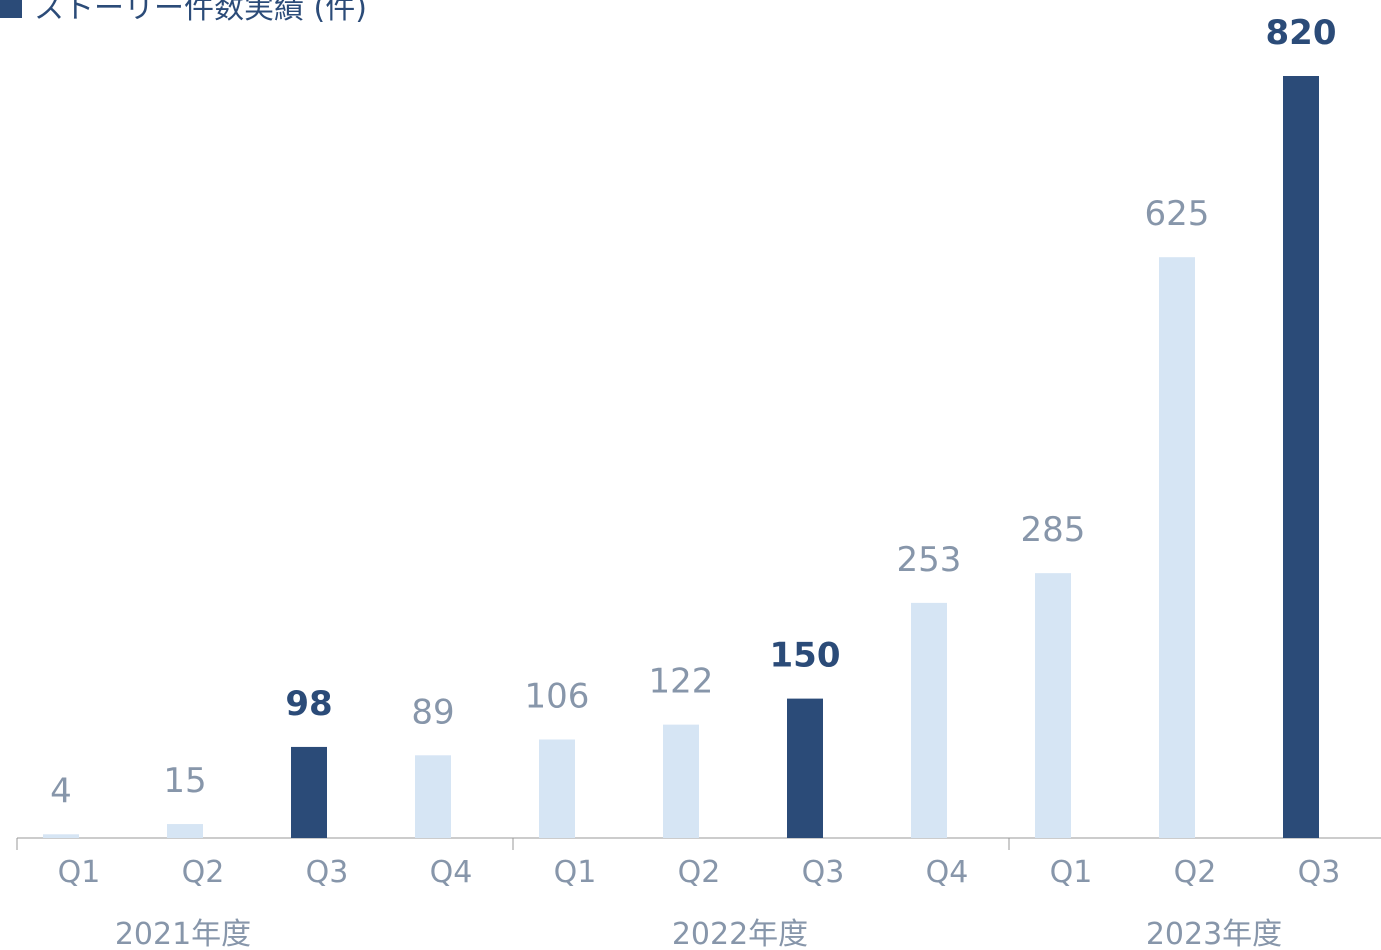 The width and height of the screenshot is (1381, 950). I want to click on data-label: 285, so click(1053, 530).